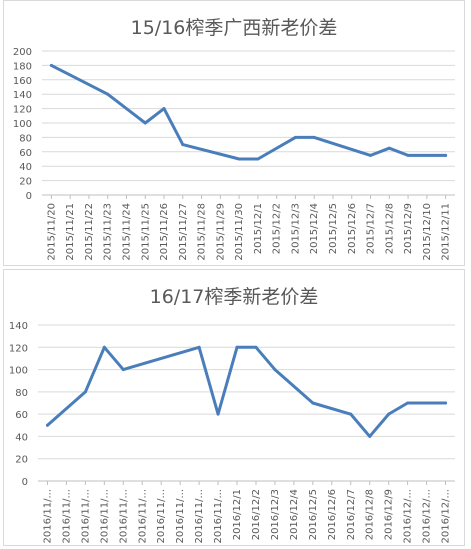  What do you see at coordinates (164, 232) in the screenshot?
I see `x-tick-label: 2015/11/26` at bounding box center [164, 232].